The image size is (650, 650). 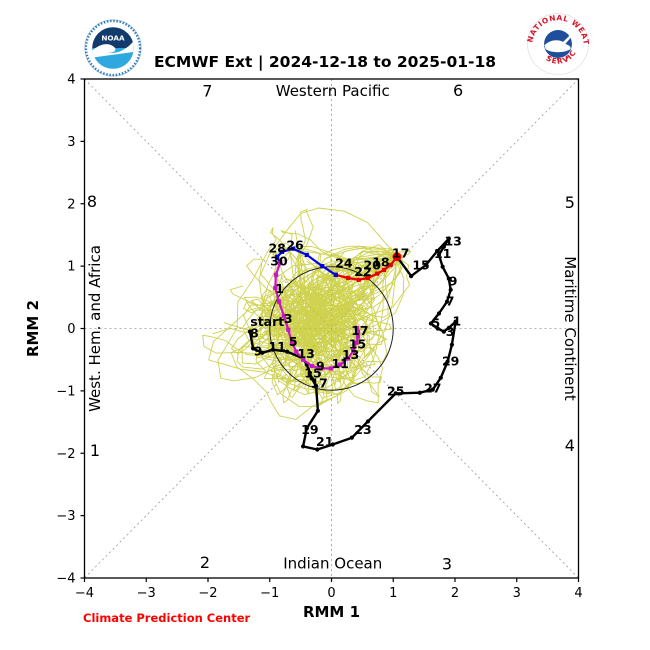 What do you see at coordinates (450, 331) in the screenshot?
I see `observed-day-label: 3` at bounding box center [450, 331].